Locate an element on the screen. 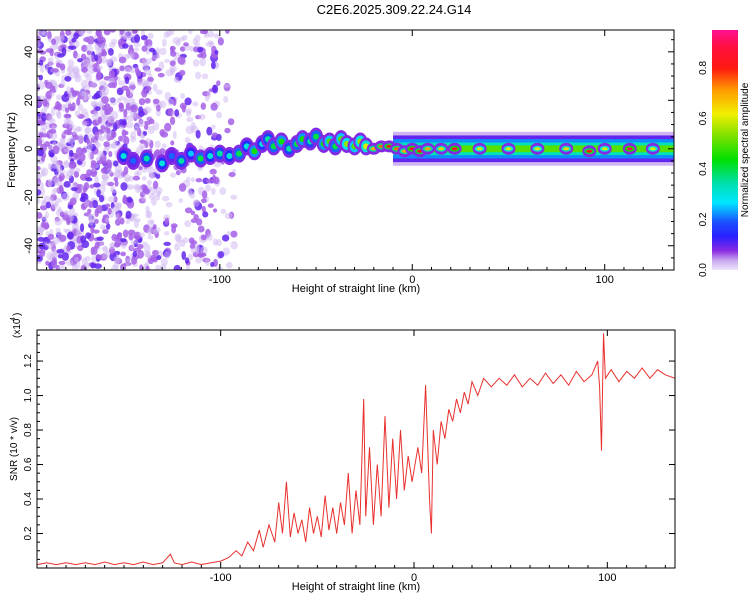 Image resolution: width=750 pixels, height=605 pixels. x-tick-label: -100 is located at coordinates (220, 280).